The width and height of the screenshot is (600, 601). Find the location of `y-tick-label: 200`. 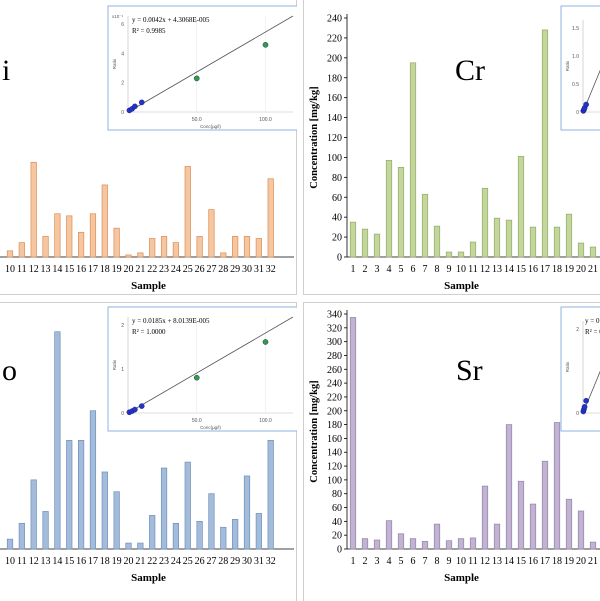

y-tick-label: 200 is located at coordinates (334, 411).